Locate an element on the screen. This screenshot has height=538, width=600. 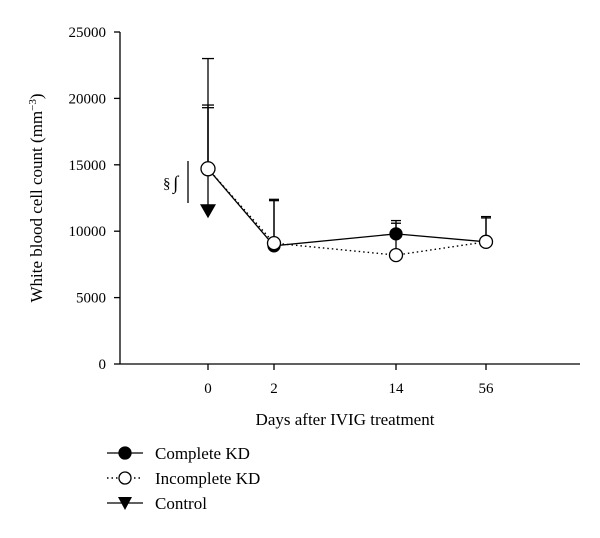
legend-item-complete-kd: Complete KD is located at coordinates (178, 453).